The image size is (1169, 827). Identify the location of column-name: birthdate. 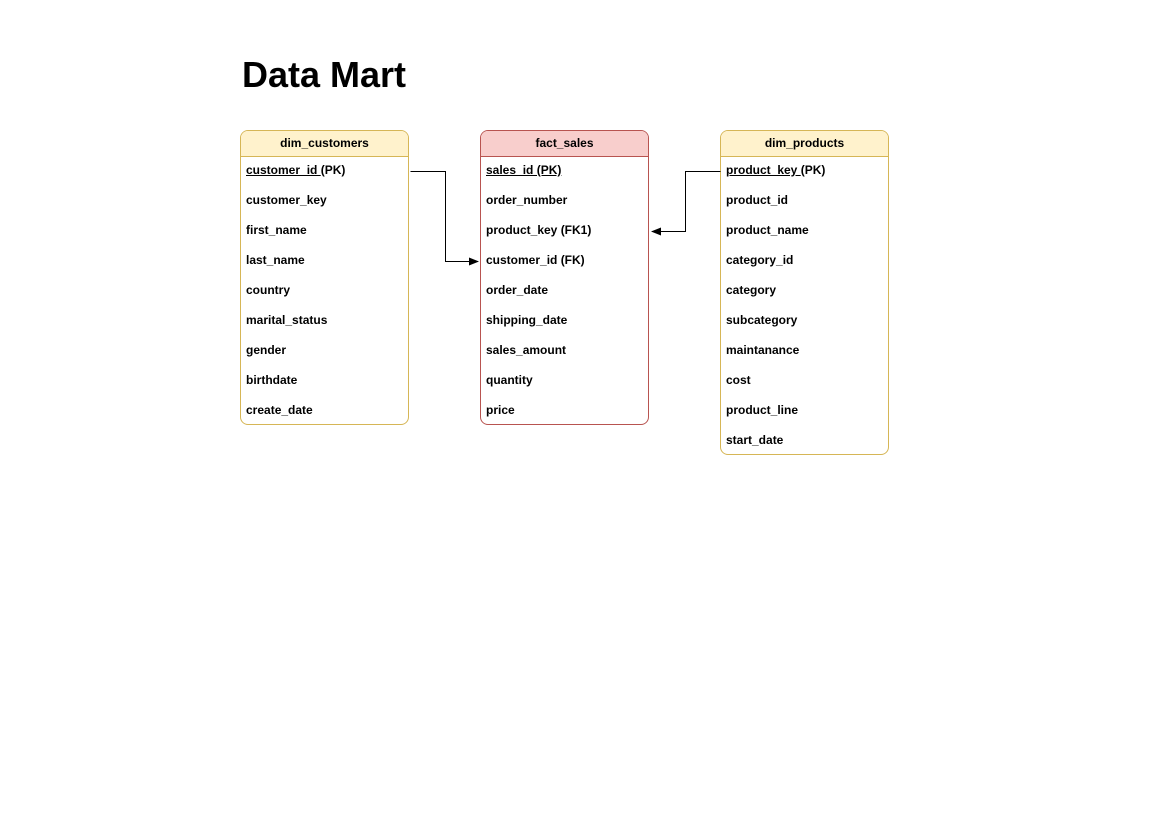
(272, 380).